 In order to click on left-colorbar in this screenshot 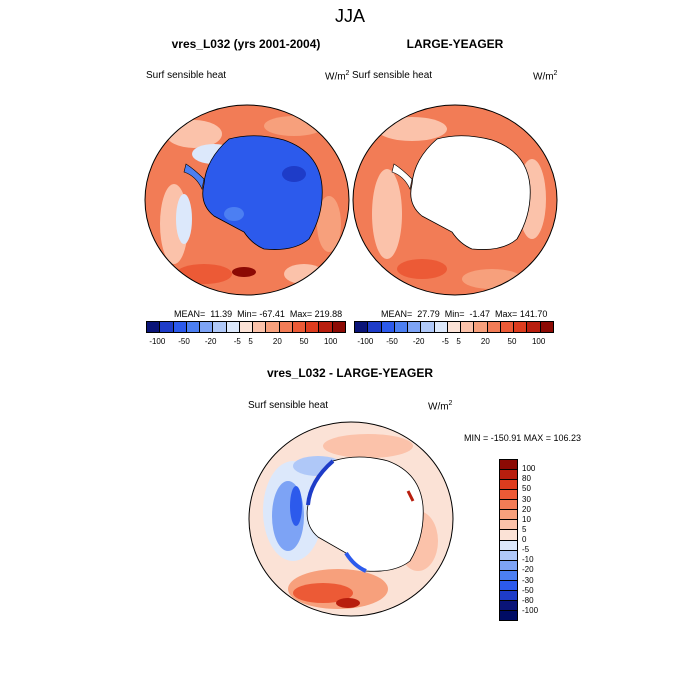, I will do `click(246, 327)`.